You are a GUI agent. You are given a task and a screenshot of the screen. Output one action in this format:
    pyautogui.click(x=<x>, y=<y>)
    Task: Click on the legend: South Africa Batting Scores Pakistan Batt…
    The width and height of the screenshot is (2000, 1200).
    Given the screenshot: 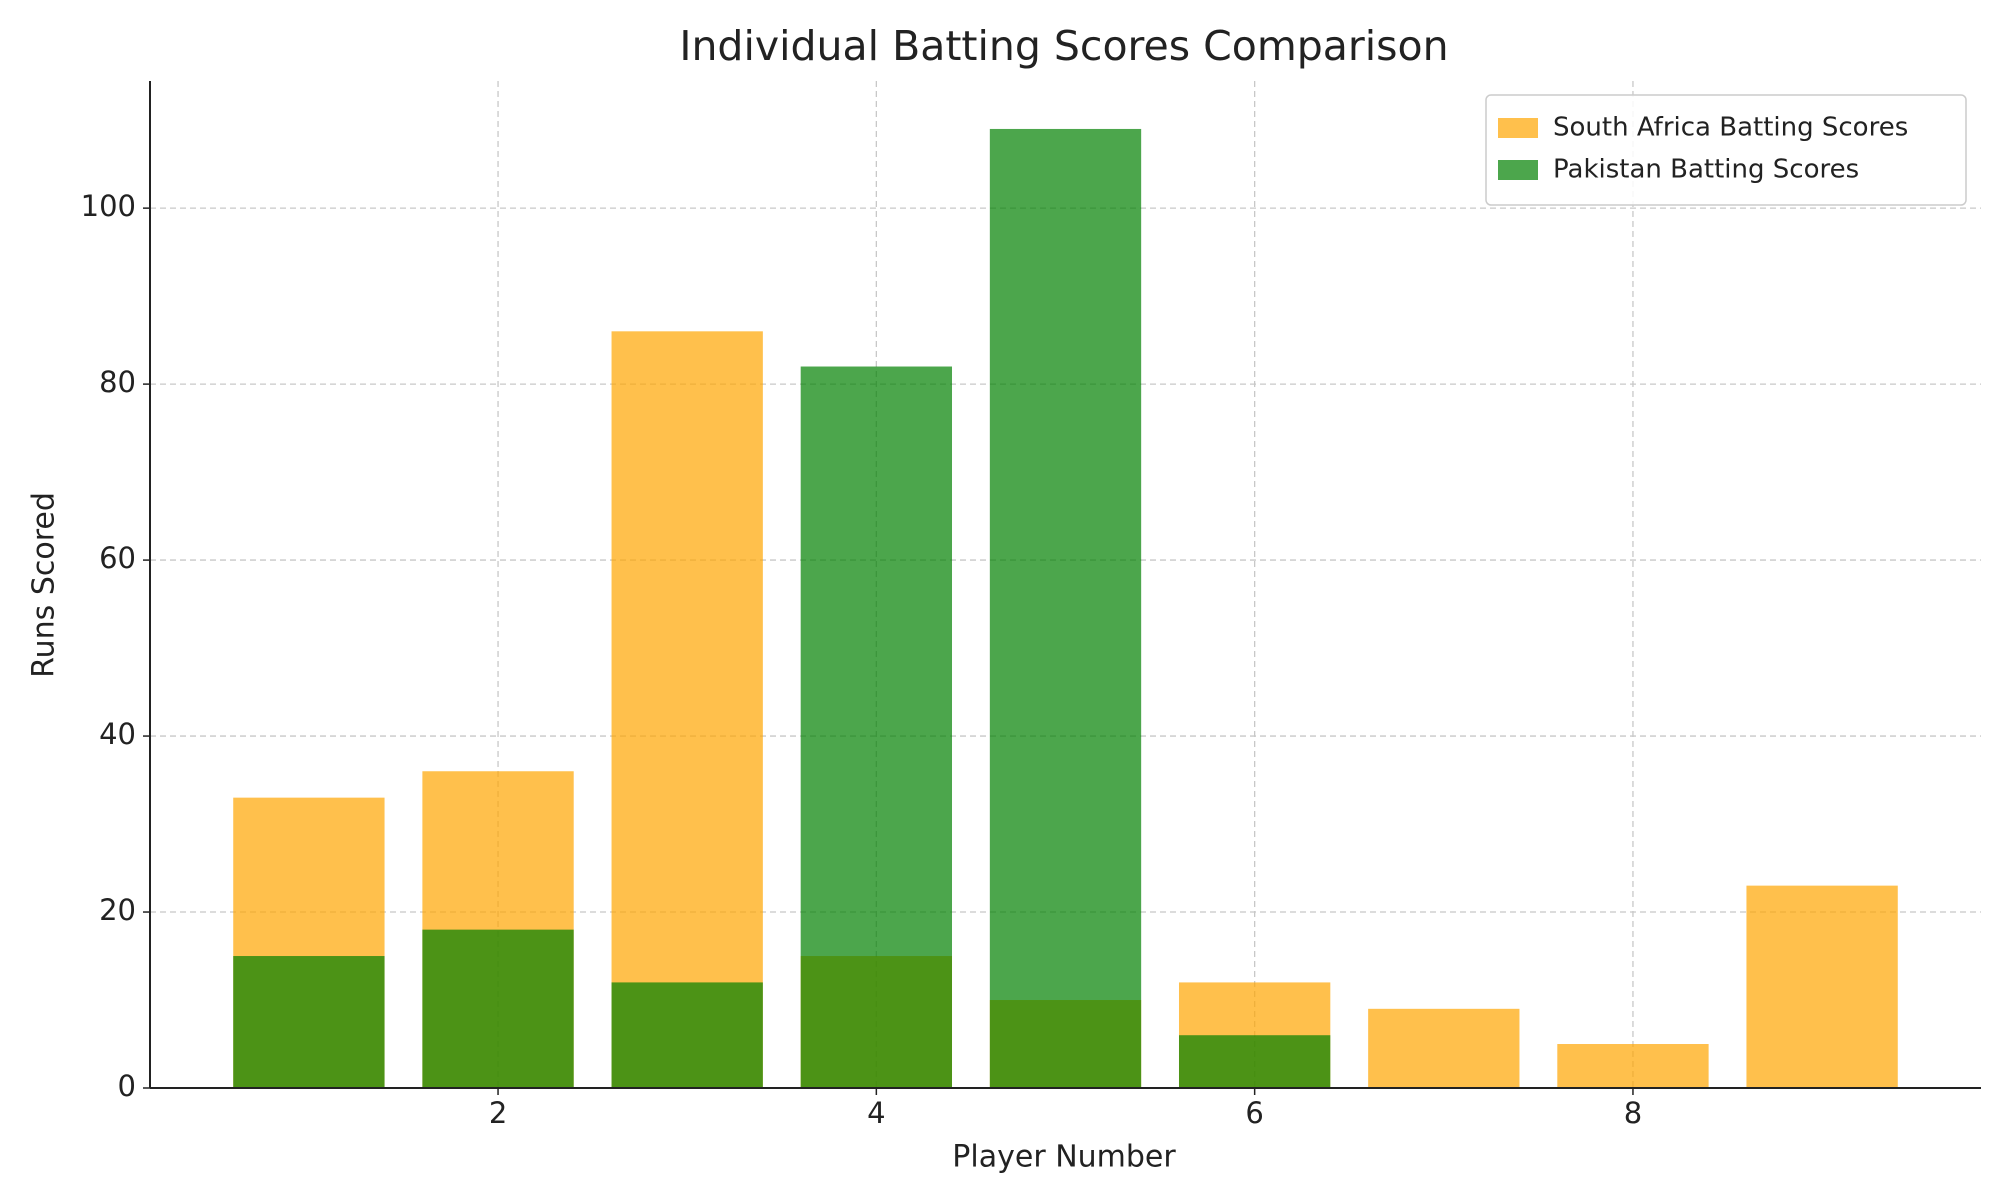 What is the action you would take?
    pyautogui.click(x=1726, y=150)
    